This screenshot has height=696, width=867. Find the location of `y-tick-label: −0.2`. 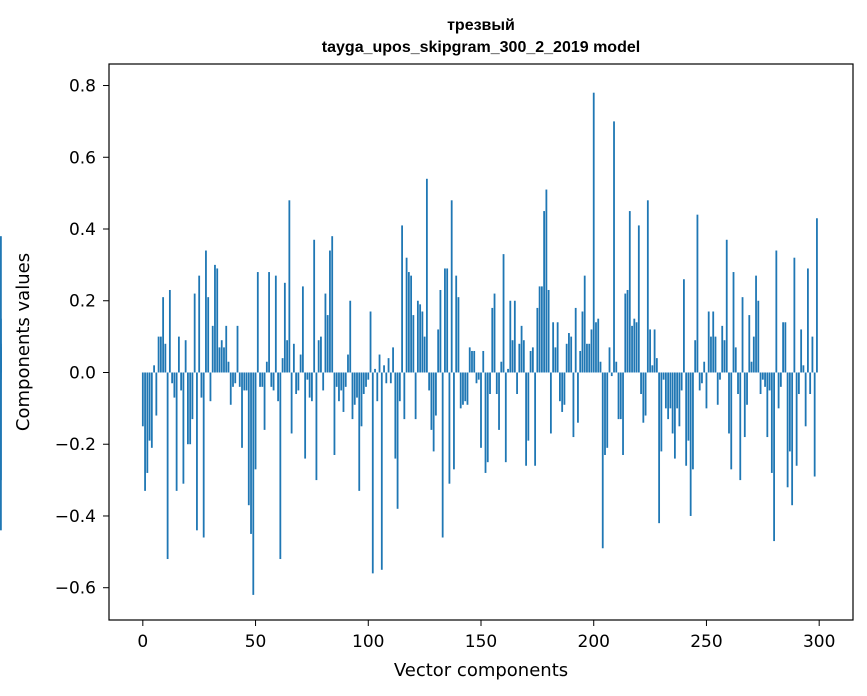

y-tick-label: −0.2 is located at coordinates (75, 445).